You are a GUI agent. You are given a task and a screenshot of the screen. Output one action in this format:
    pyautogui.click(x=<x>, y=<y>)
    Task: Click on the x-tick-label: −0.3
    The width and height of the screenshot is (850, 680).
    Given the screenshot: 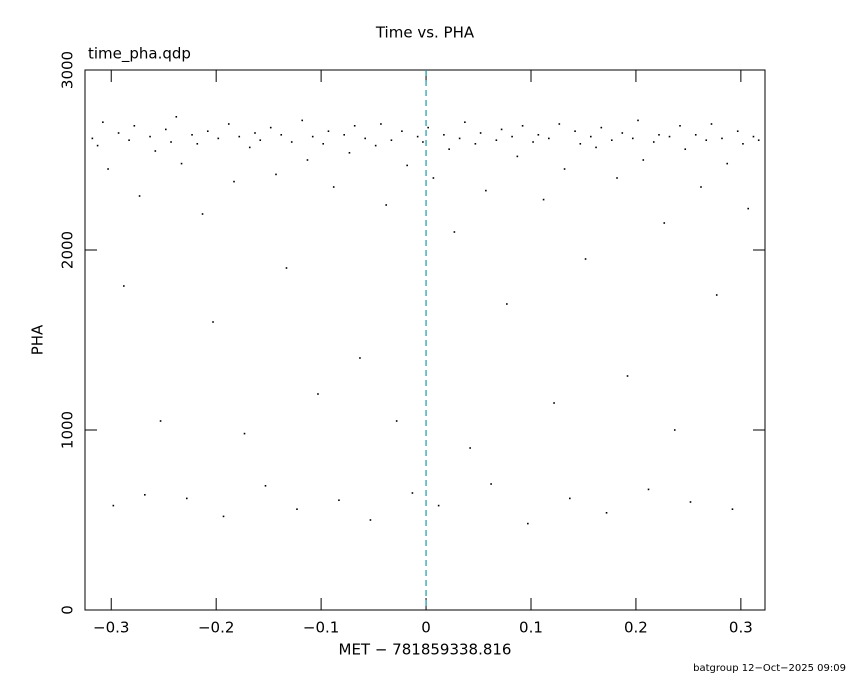 What is the action you would take?
    pyautogui.click(x=111, y=628)
    